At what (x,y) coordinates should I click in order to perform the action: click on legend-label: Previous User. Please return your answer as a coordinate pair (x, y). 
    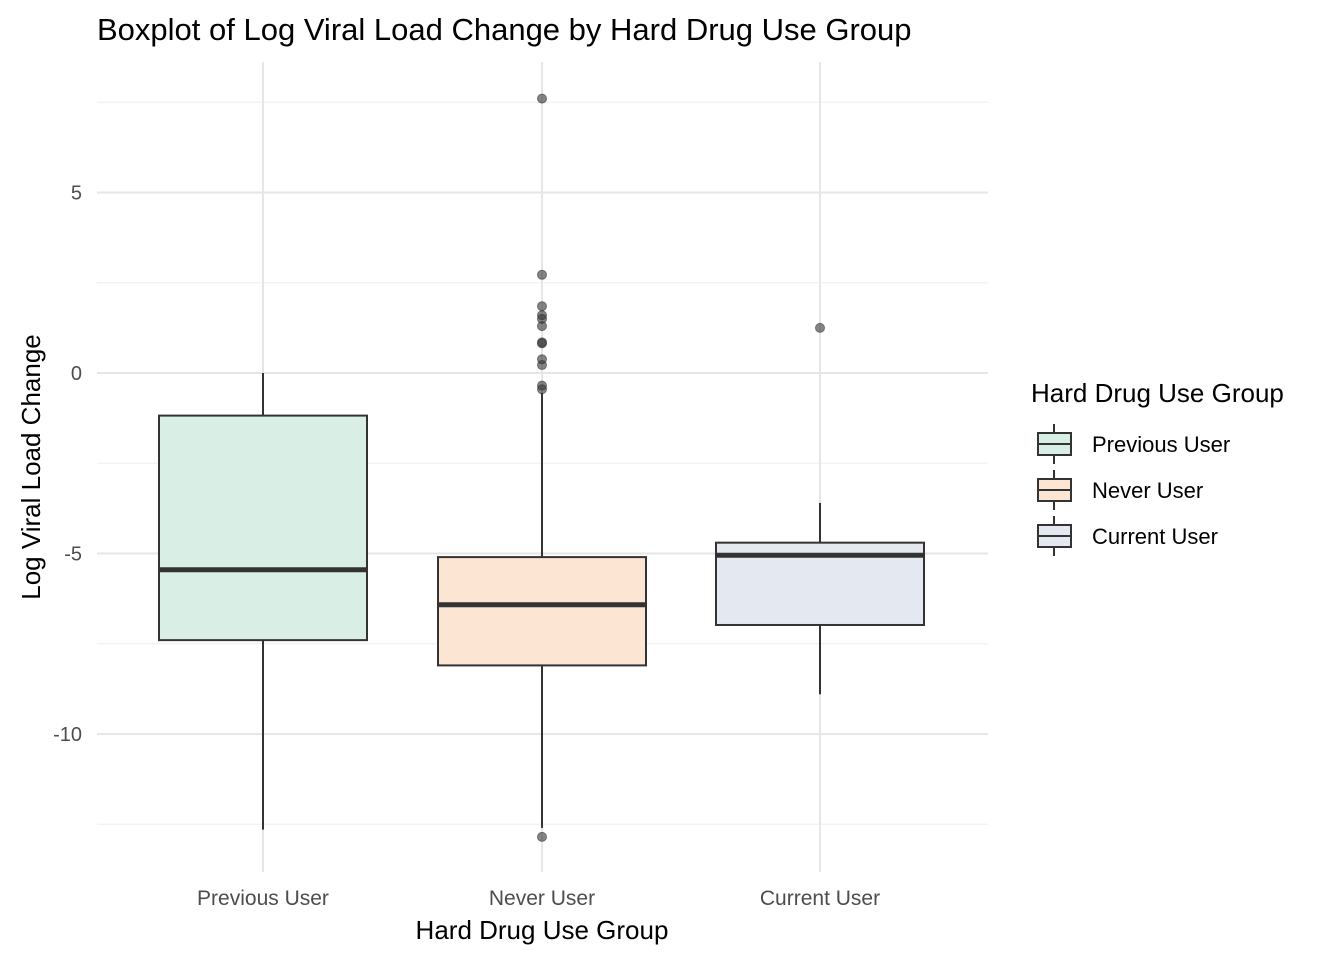
    Looking at the image, I should click on (1161, 444).